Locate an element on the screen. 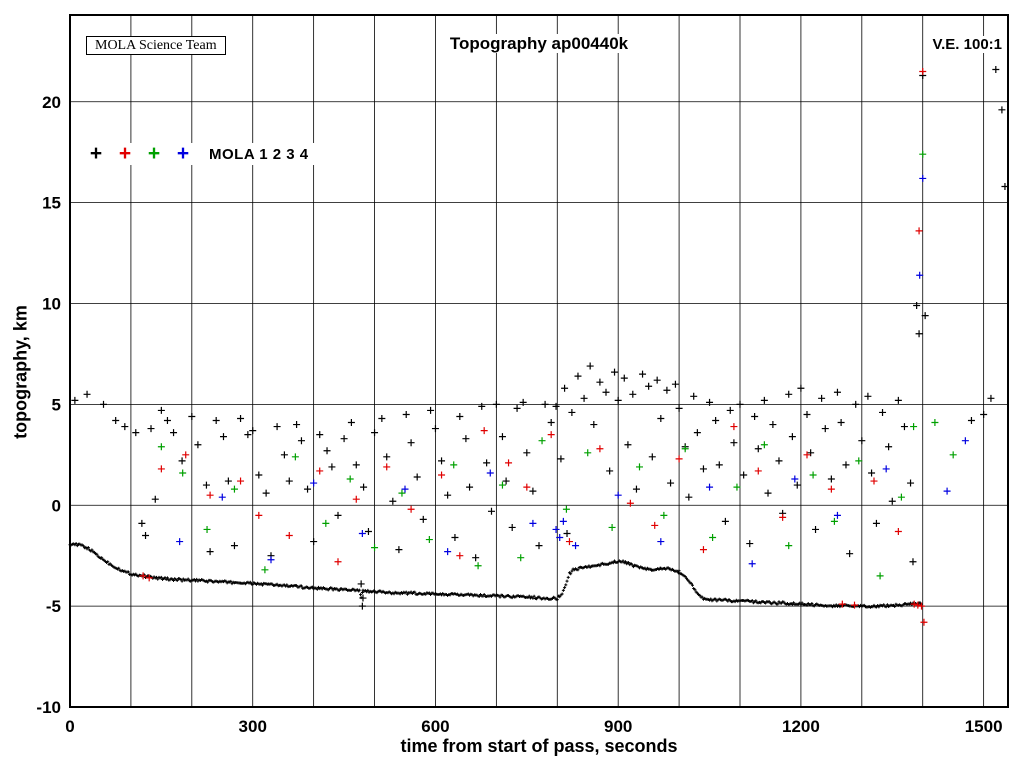 This screenshot has width=1024, height=768. x-axis-title: time from start of pass, seconds is located at coordinates (539, 746).